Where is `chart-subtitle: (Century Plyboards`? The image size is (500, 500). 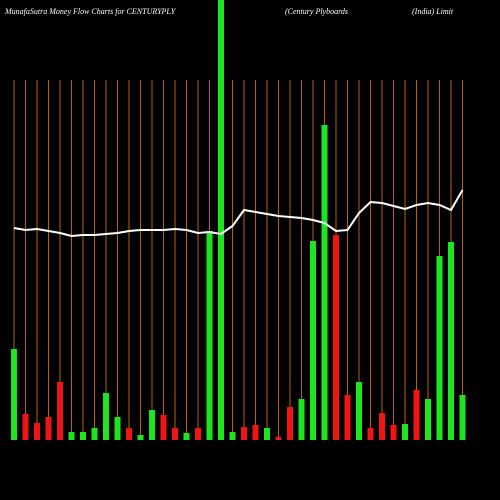
chart-subtitle: (Century Plyboards is located at coordinates (316, 11).